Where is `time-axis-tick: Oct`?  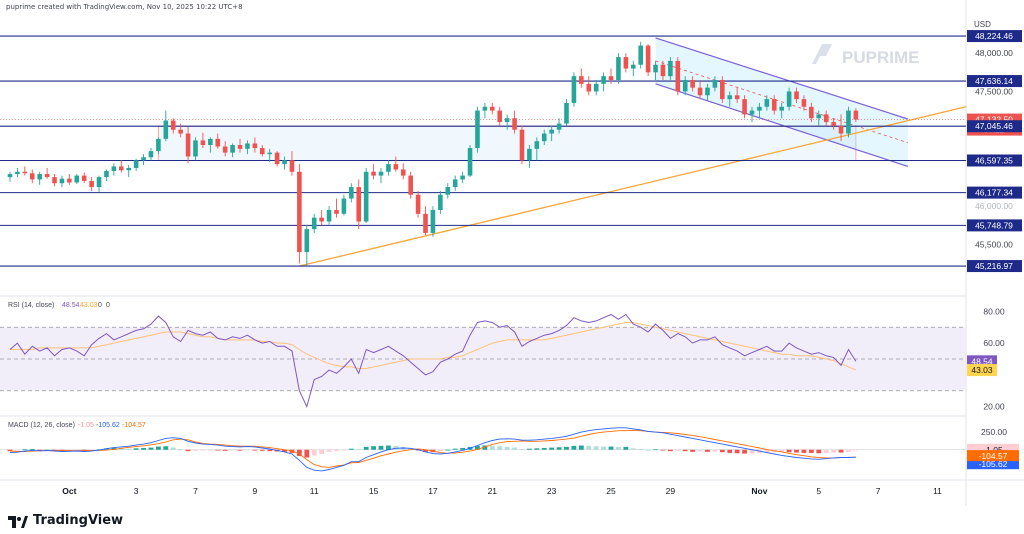 time-axis-tick: Oct is located at coordinates (69, 491).